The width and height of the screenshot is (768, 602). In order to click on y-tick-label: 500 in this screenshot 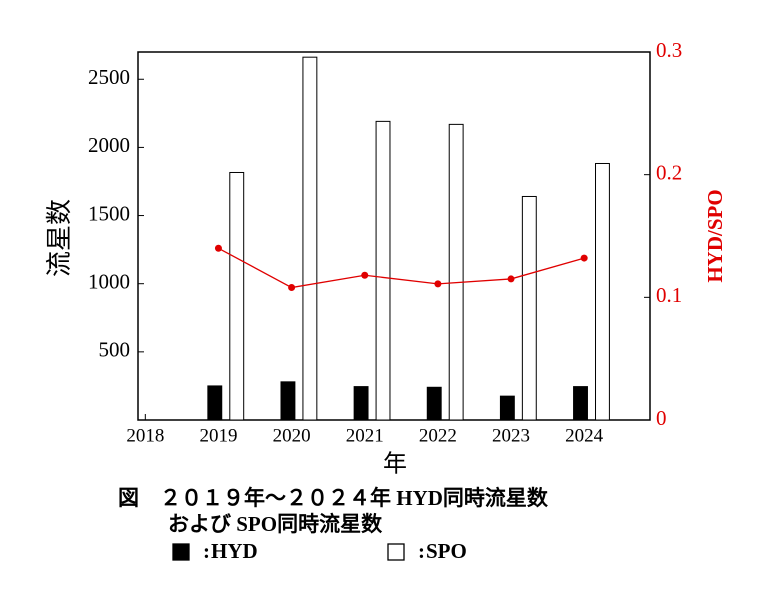, I will do `click(115, 350)`.